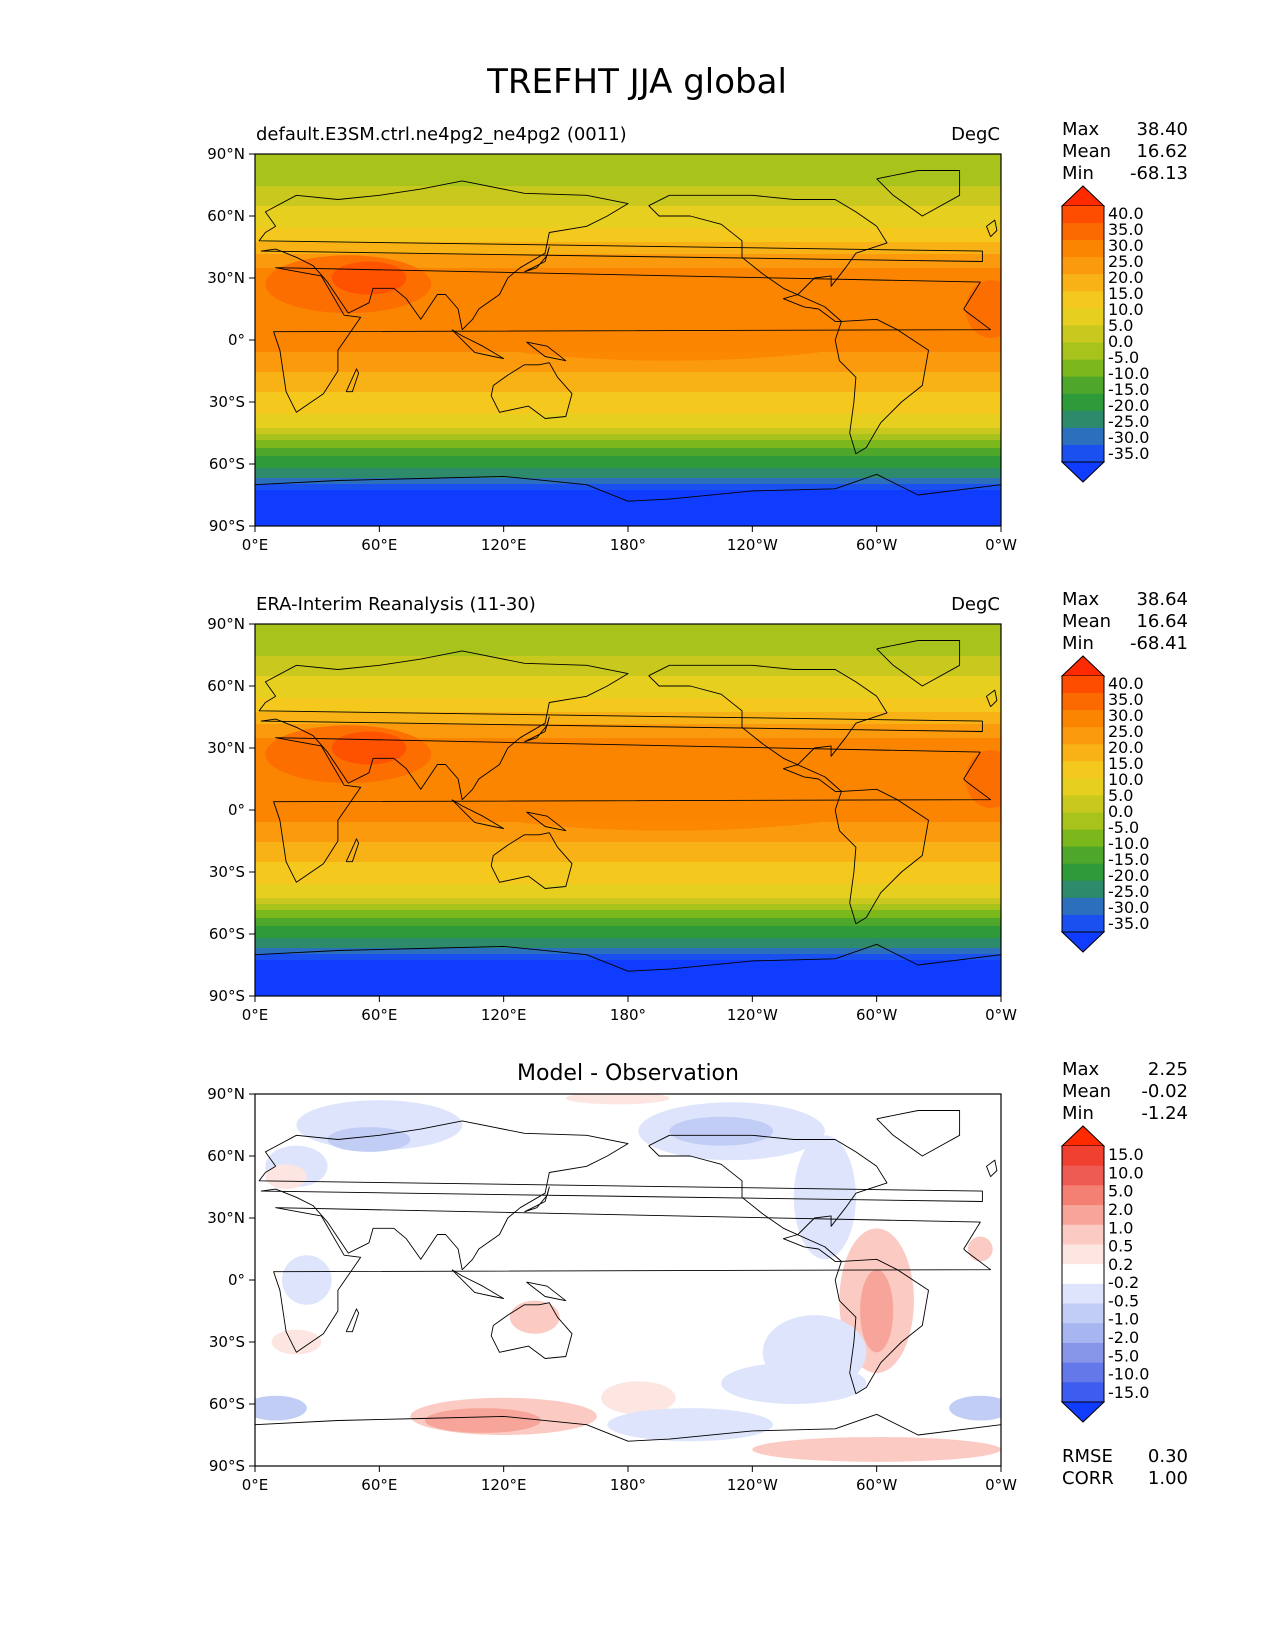 The height and width of the screenshot is (1650, 1275). What do you see at coordinates (1126, 261) in the screenshot?
I see `colorbar-tick-label: 25.0` at bounding box center [1126, 261].